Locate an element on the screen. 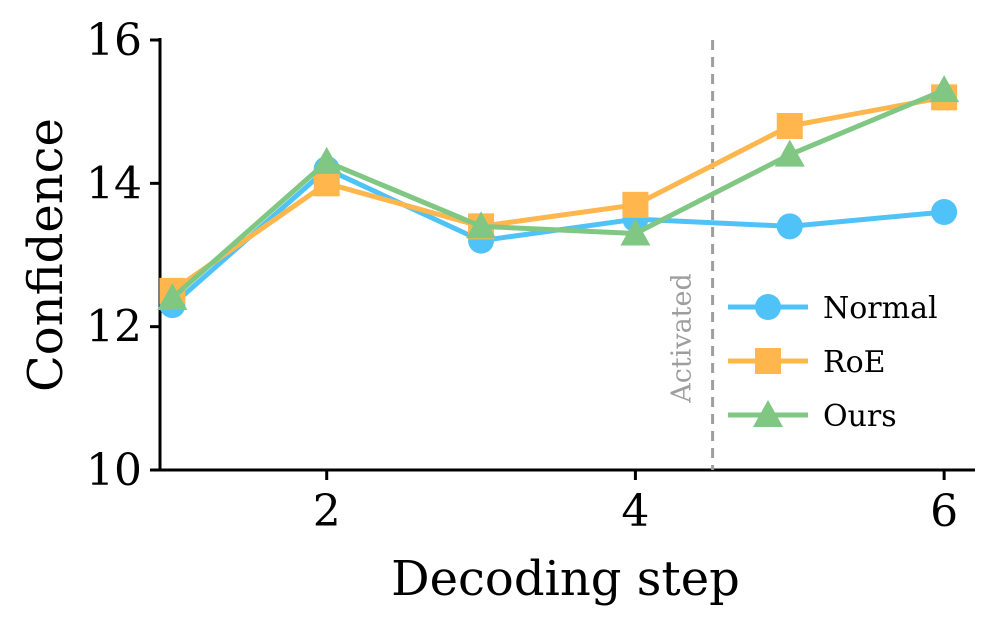 The image size is (996, 626). y-tick-label: 16 is located at coordinates (114, 40).